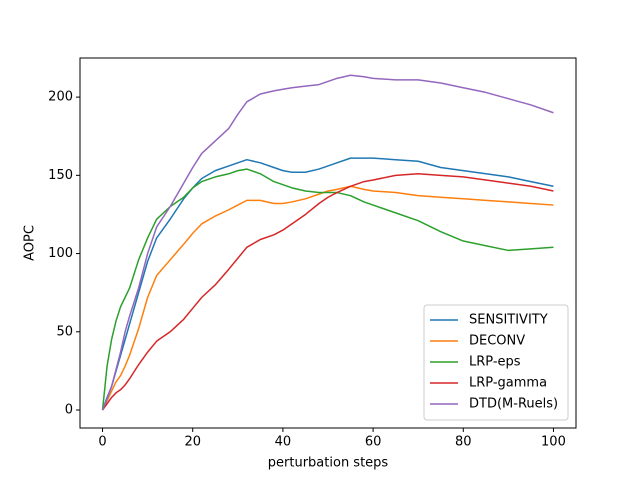 Image resolution: width=640 pixels, height=480 pixels. What do you see at coordinates (497, 341) in the screenshot?
I see `legend-label: DECONV` at bounding box center [497, 341].